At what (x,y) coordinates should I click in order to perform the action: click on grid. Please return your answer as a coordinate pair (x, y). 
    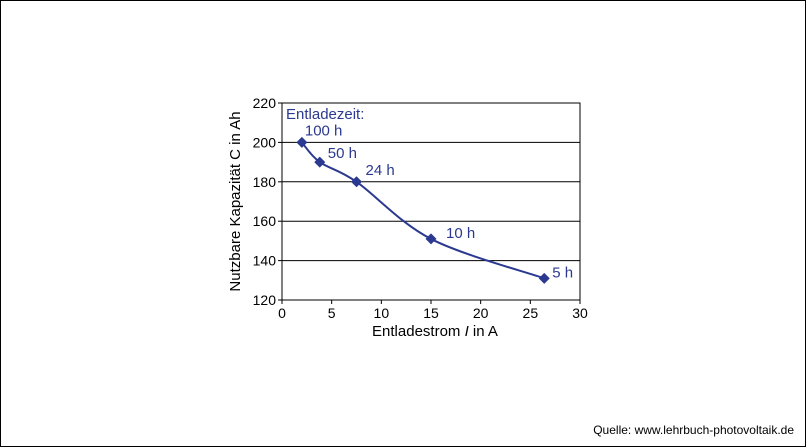
    Looking at the image, I should click on (431, 201).